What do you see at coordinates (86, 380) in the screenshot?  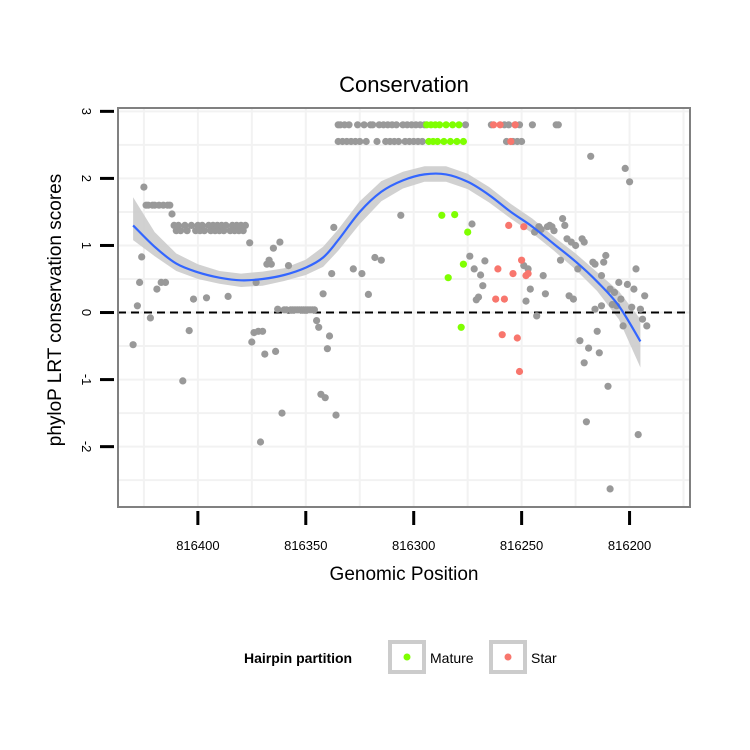 I see `y-tick-label: -1` at bounding box center [86, 380].